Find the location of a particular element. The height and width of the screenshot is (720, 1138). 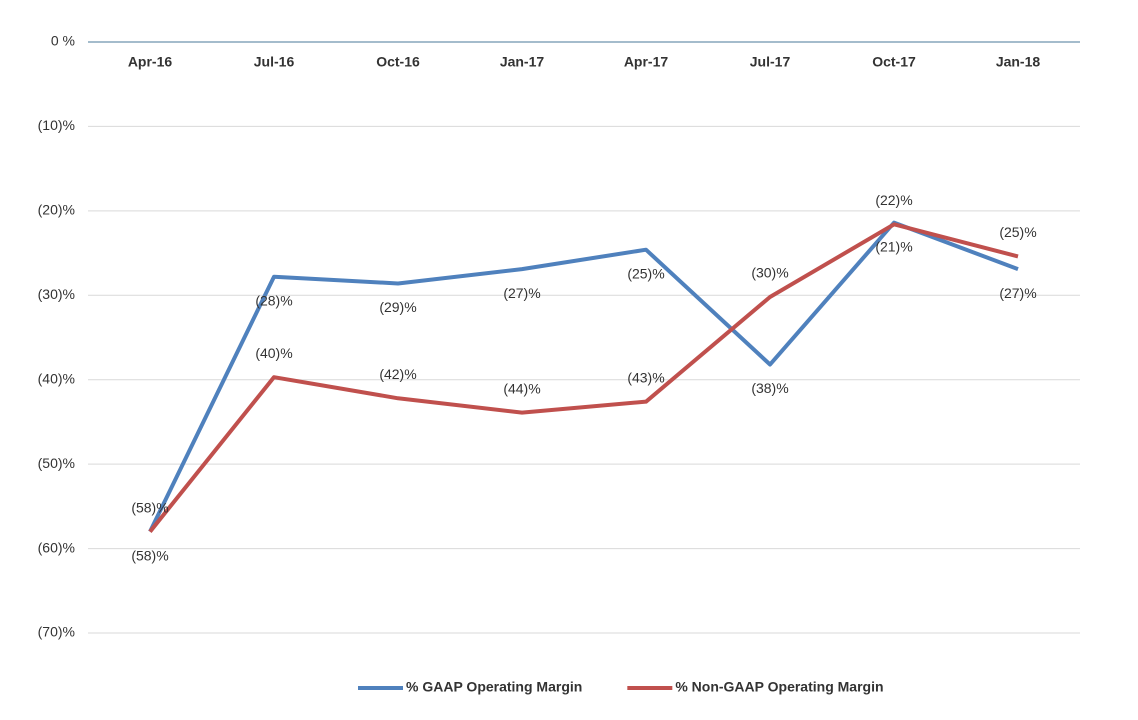

x-tick-label: Jul-16 is located at coordinates (274, 62).